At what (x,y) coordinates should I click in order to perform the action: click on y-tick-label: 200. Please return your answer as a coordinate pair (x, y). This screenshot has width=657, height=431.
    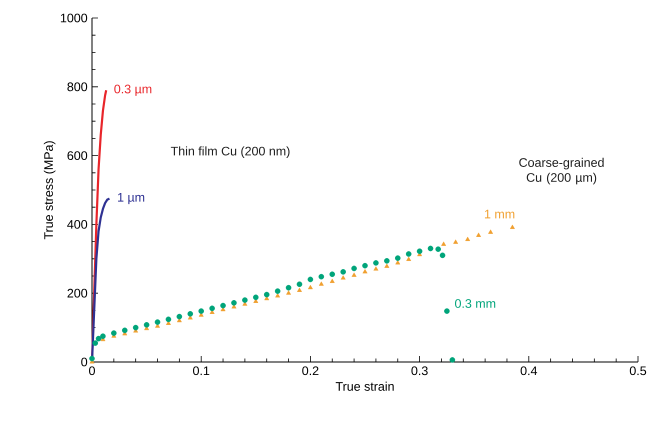
    Looking at the image, I should click on (78, 293).